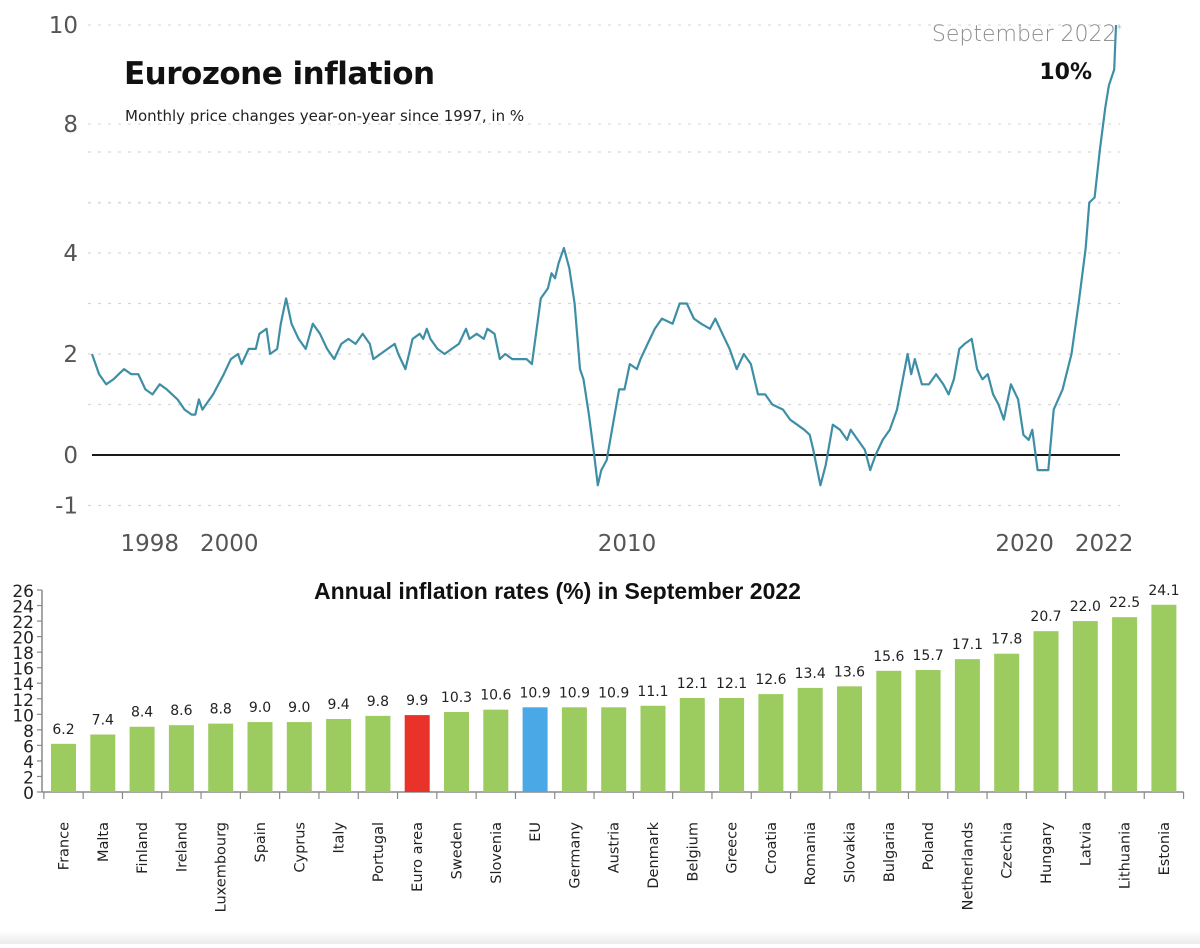 This screenshot has height=948, width=1200. What do you see at coordinates (653, 748) in the screenshot?
I see `bar-denmark` at bounding box center [653, 748].